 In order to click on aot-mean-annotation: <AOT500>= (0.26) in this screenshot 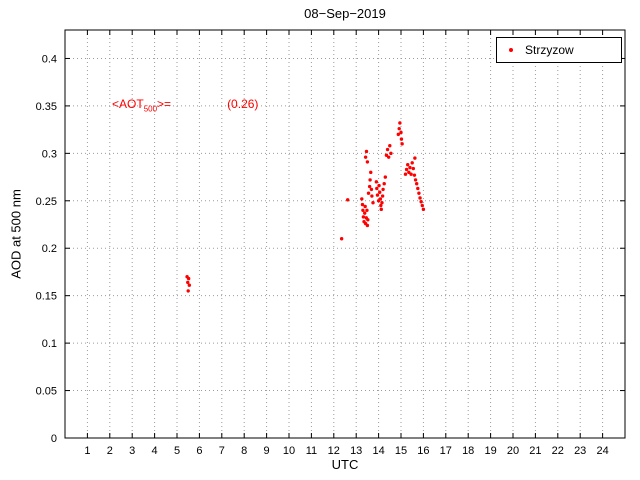, I will do `click(185, 105)`.